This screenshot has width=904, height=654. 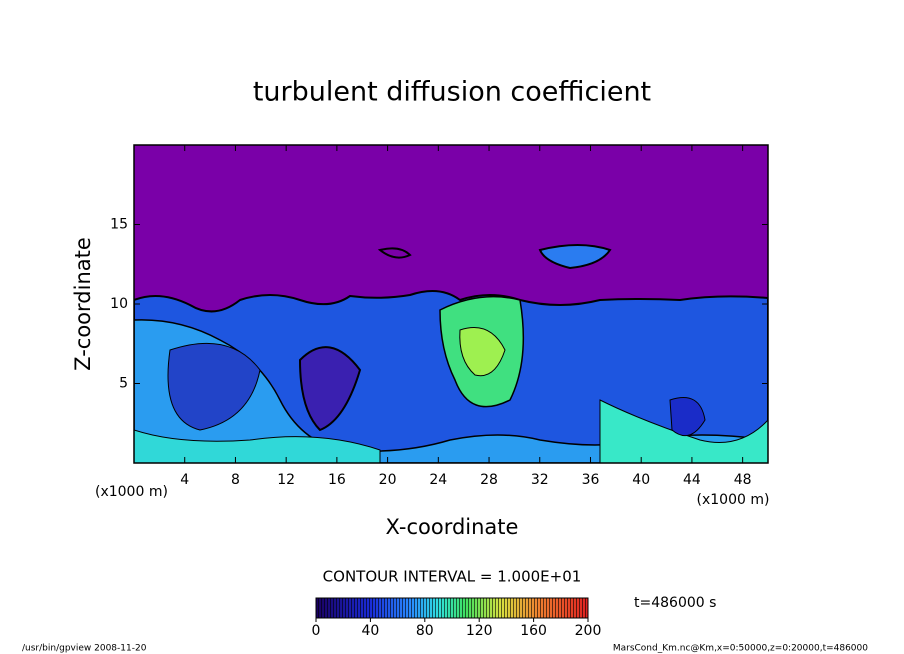 I want to click on x-tick-label: 4, so click(x=184, y=480).